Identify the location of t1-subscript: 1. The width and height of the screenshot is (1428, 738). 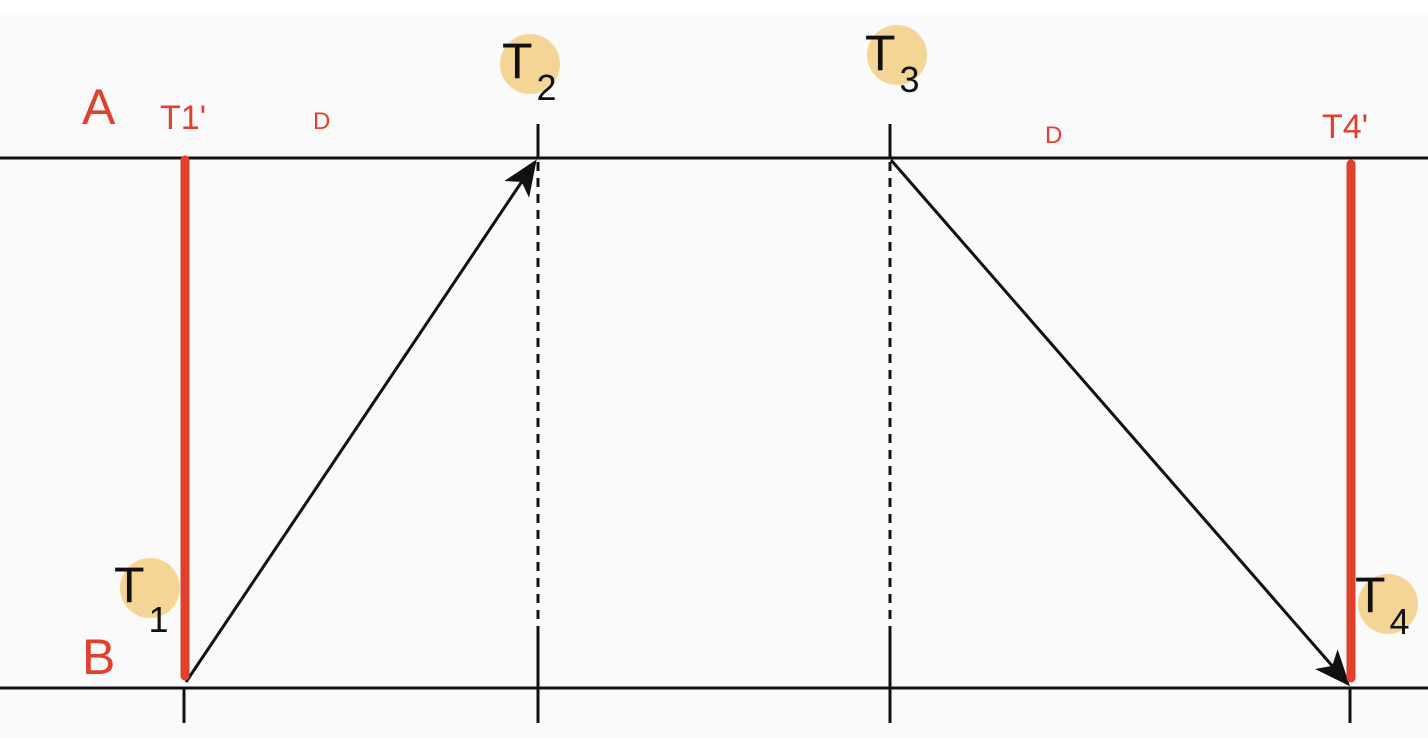
(159, 619).